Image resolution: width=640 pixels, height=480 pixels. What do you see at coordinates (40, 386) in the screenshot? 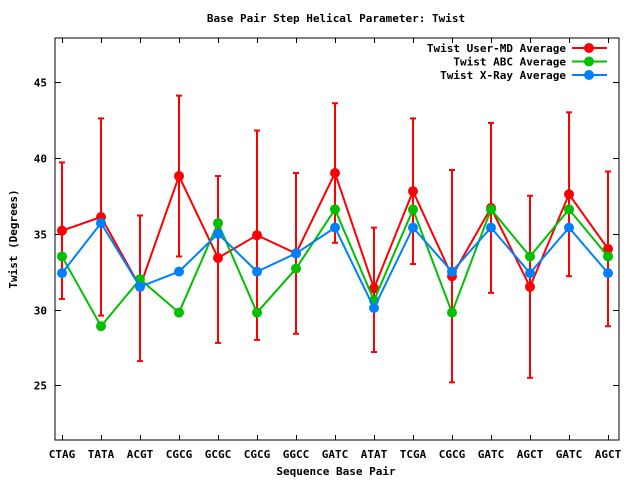
I see `y-tick-label: 25` at bounding box center [40, 386].